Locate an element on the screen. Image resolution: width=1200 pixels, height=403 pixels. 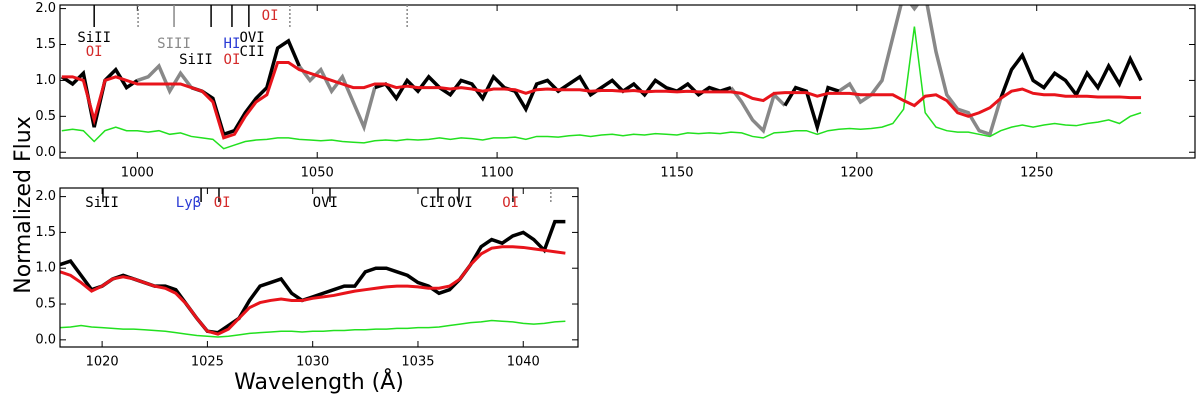
plot-area is located at coordinates (313, 278).